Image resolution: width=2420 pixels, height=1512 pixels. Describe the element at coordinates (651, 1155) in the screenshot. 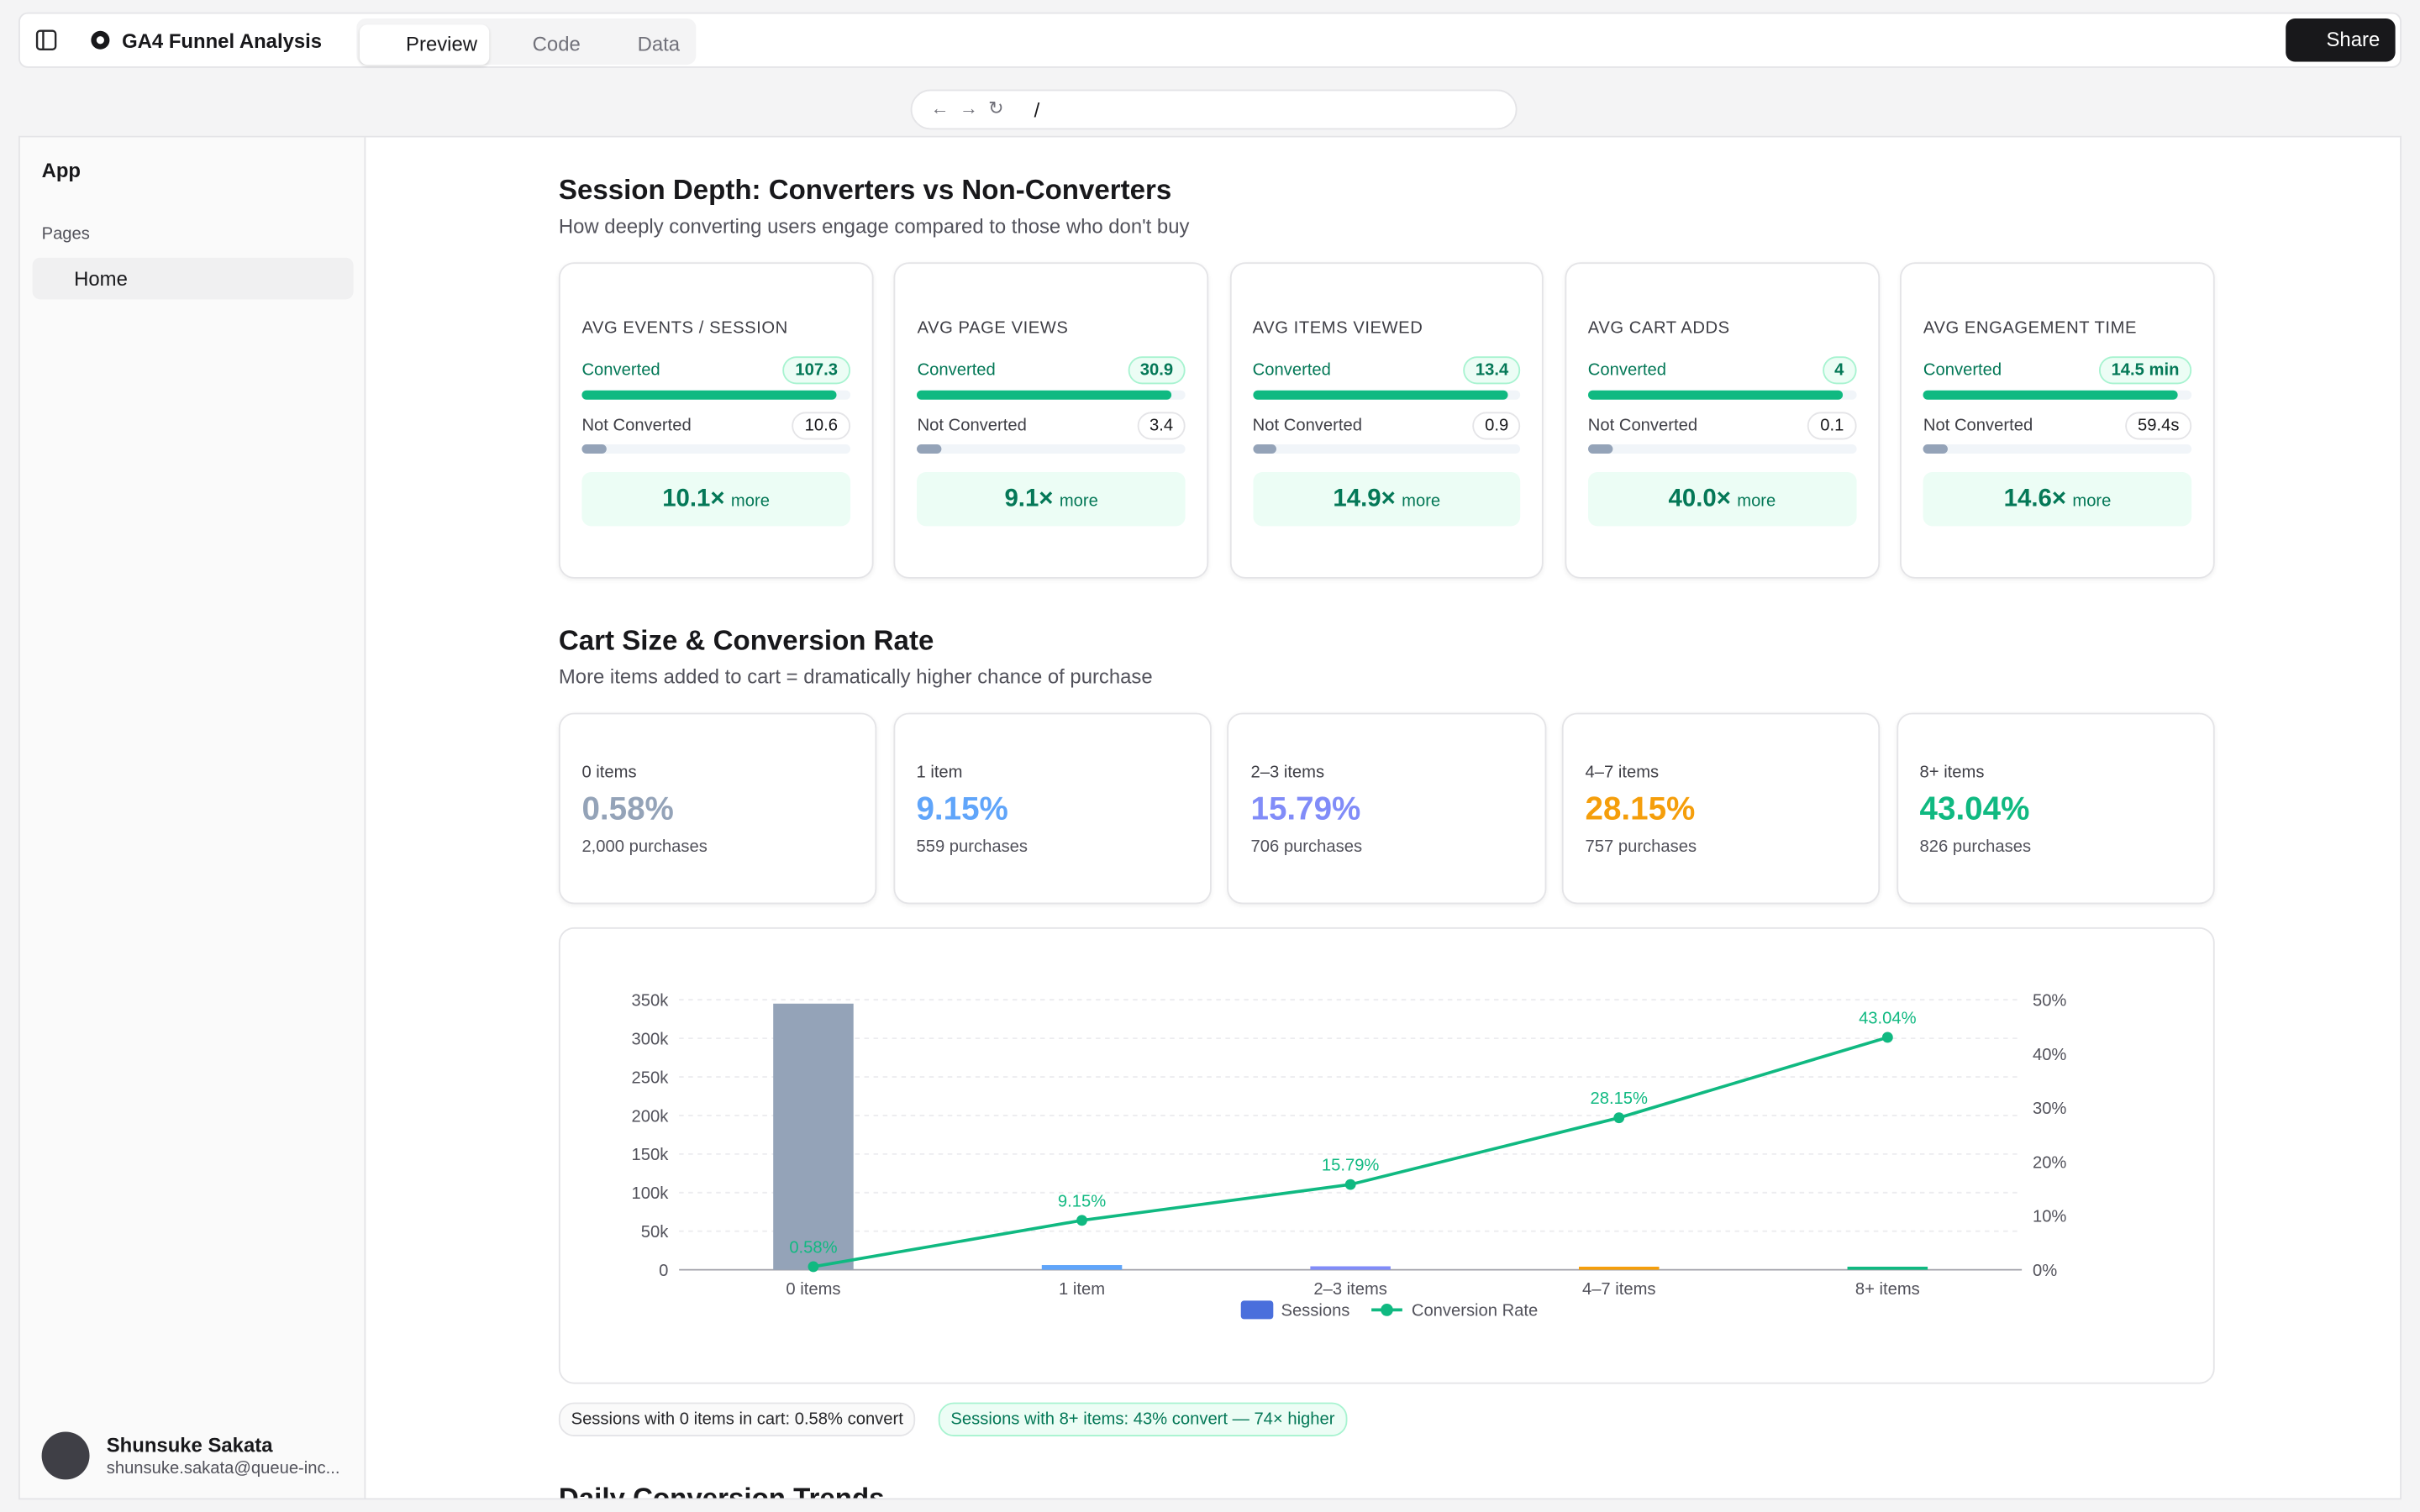

I see `y-tick-label: 150k` at that location.